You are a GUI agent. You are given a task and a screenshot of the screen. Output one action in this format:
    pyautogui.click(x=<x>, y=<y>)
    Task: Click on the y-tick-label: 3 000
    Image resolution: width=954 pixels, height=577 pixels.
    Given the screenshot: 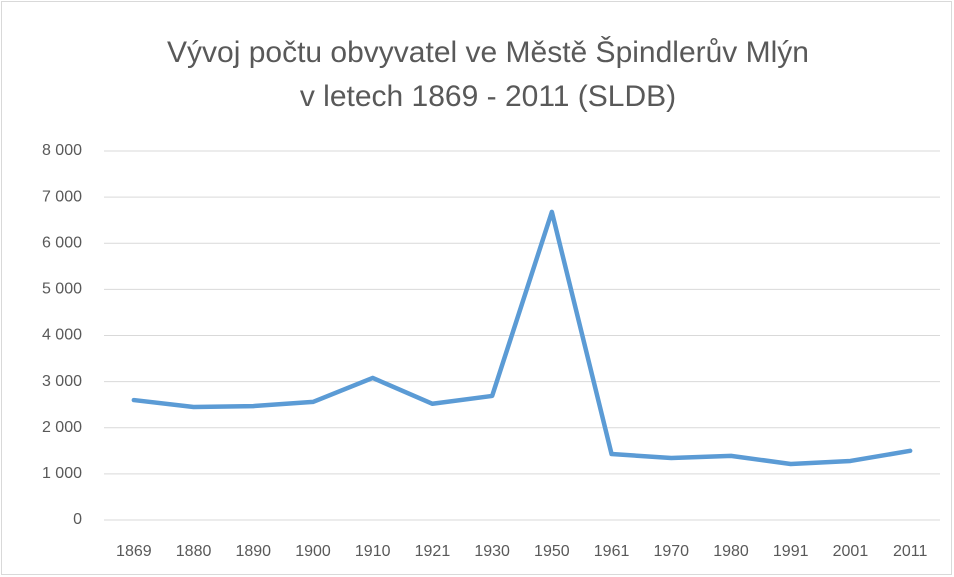 What is the action you would take?
    pyautogui.click(x=62, y=381)
    